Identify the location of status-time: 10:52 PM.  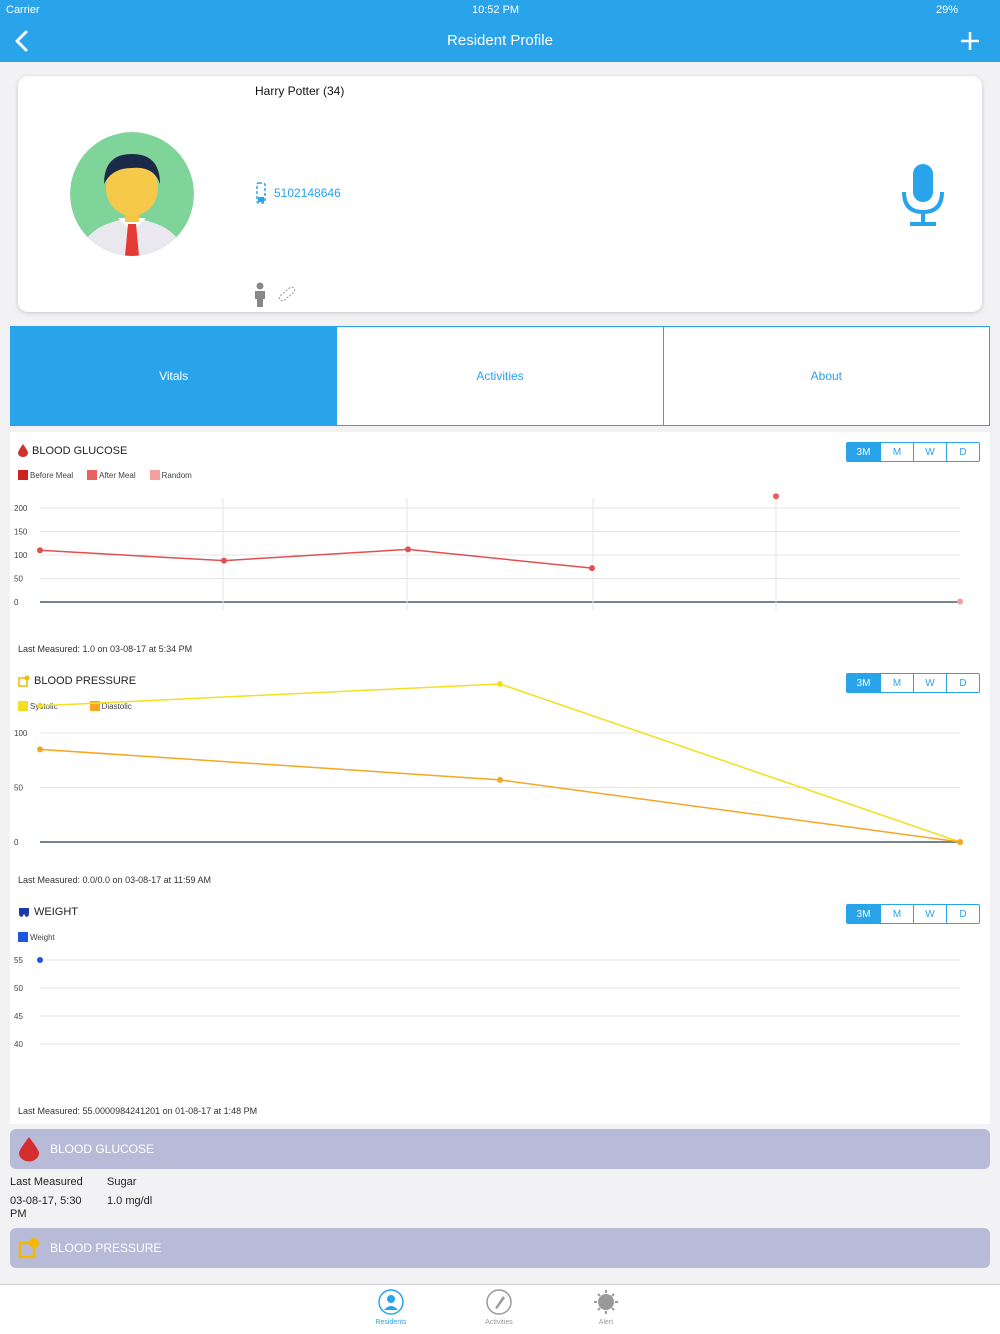
(496, 10).